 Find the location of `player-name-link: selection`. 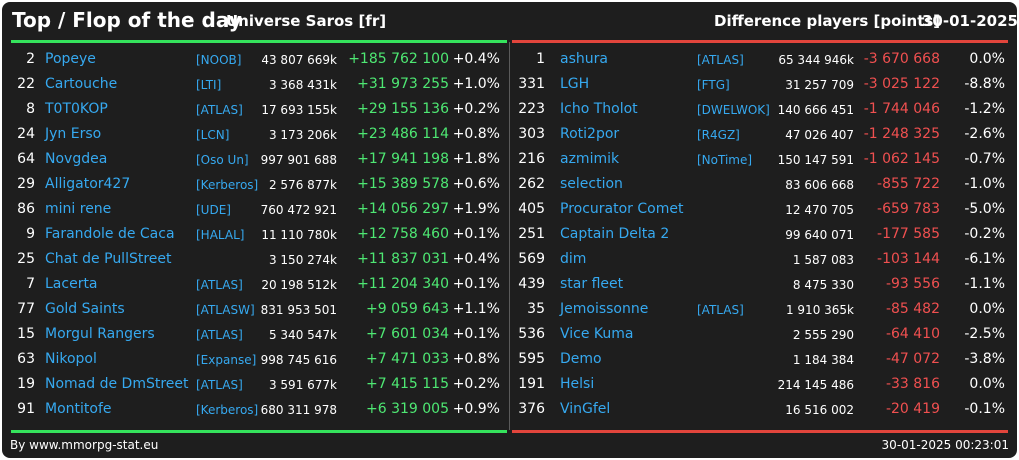

player-name-link: selection is located at coordinates (591, 184).